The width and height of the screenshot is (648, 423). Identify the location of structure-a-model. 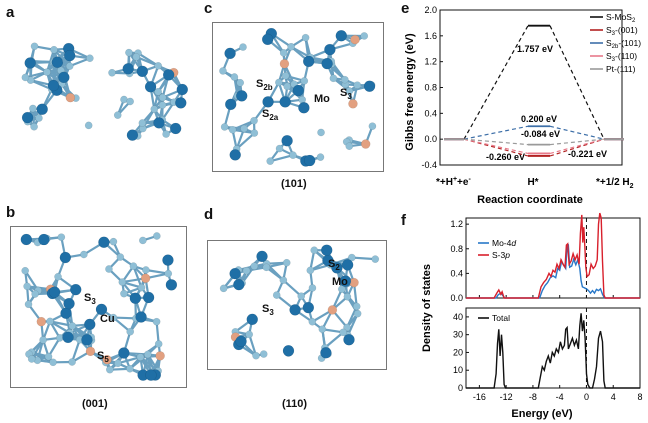
(105, 91).